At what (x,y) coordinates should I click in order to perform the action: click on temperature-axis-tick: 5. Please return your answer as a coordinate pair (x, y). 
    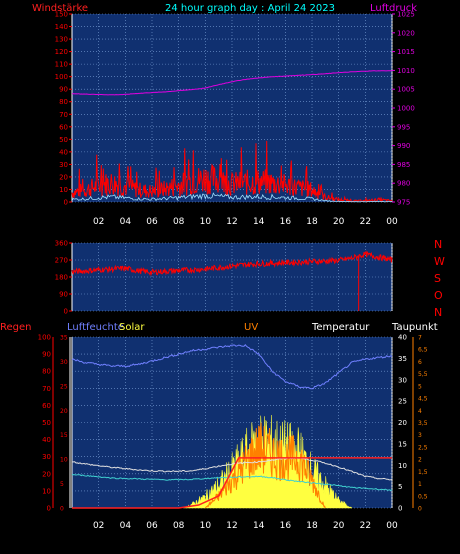
    Looking at the image, I should click on (400, 487).